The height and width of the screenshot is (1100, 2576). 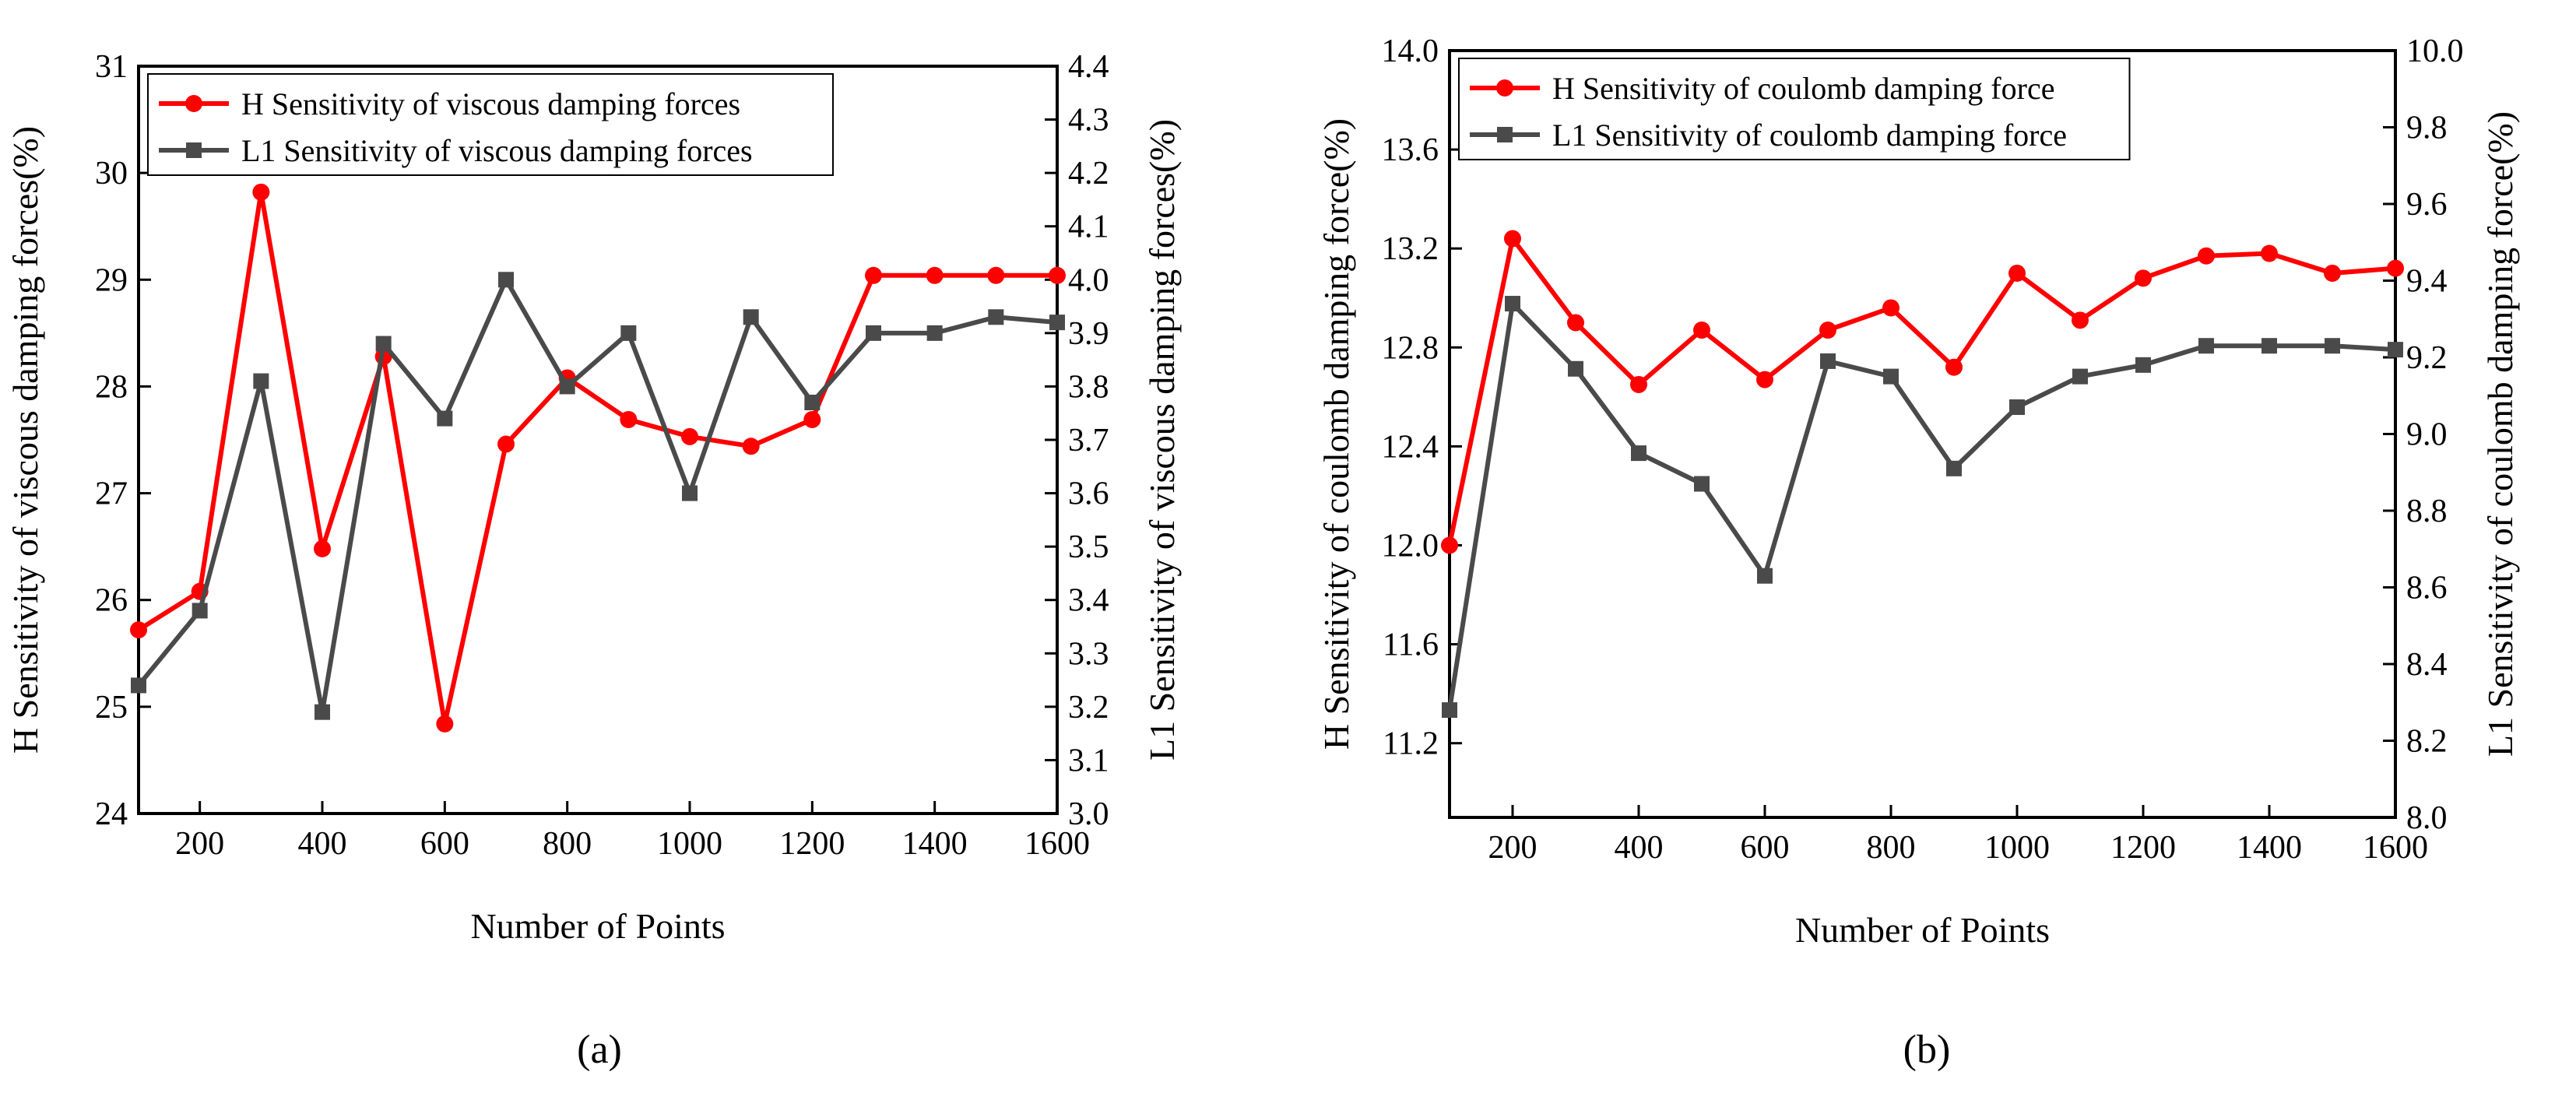 I want to click on panel-b-left-y-tick-label: 12.0, so click(x=1410, y=546).